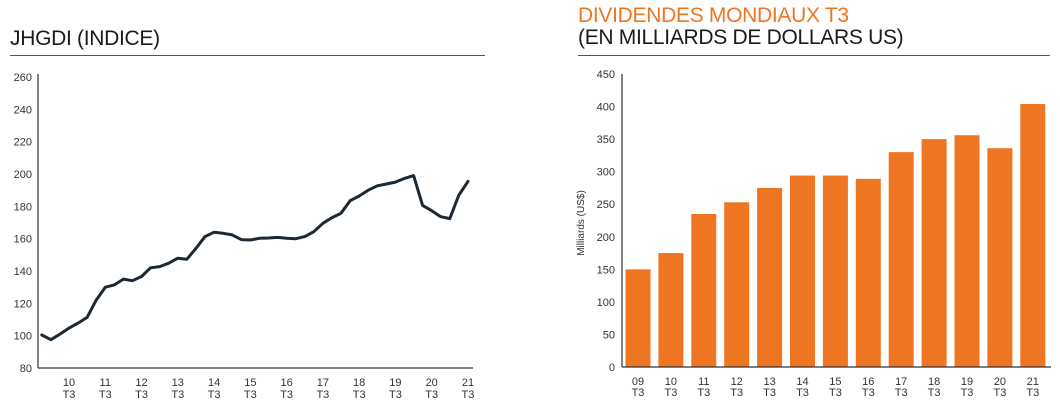  I want to click on line-chart-y-tick-label: 160, so click(23, 240).